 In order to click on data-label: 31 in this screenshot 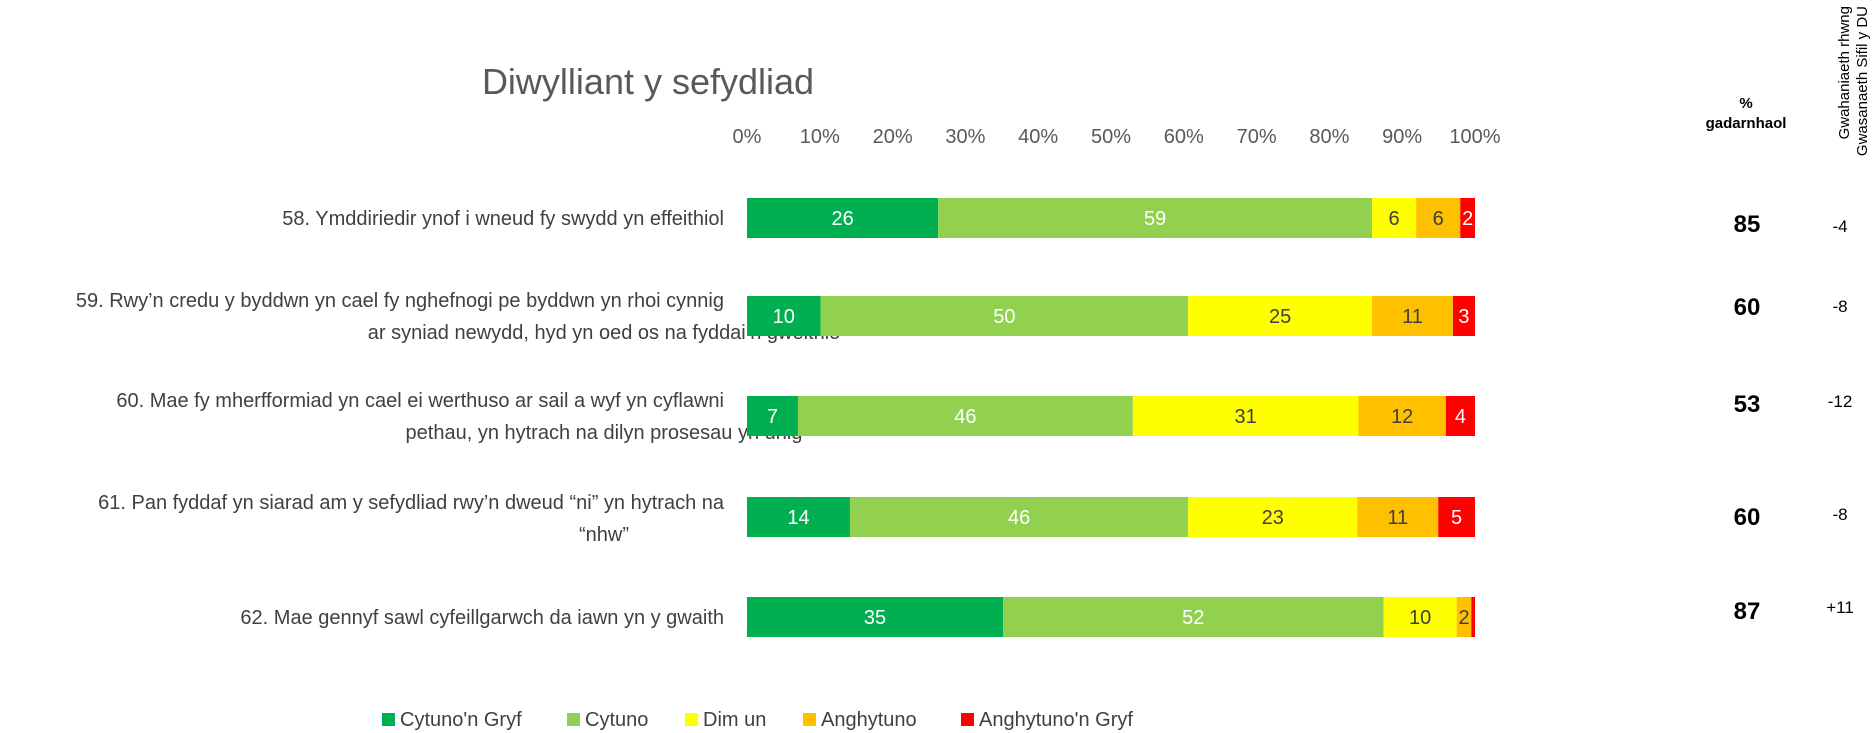, I will do `click(1246, 417)`.